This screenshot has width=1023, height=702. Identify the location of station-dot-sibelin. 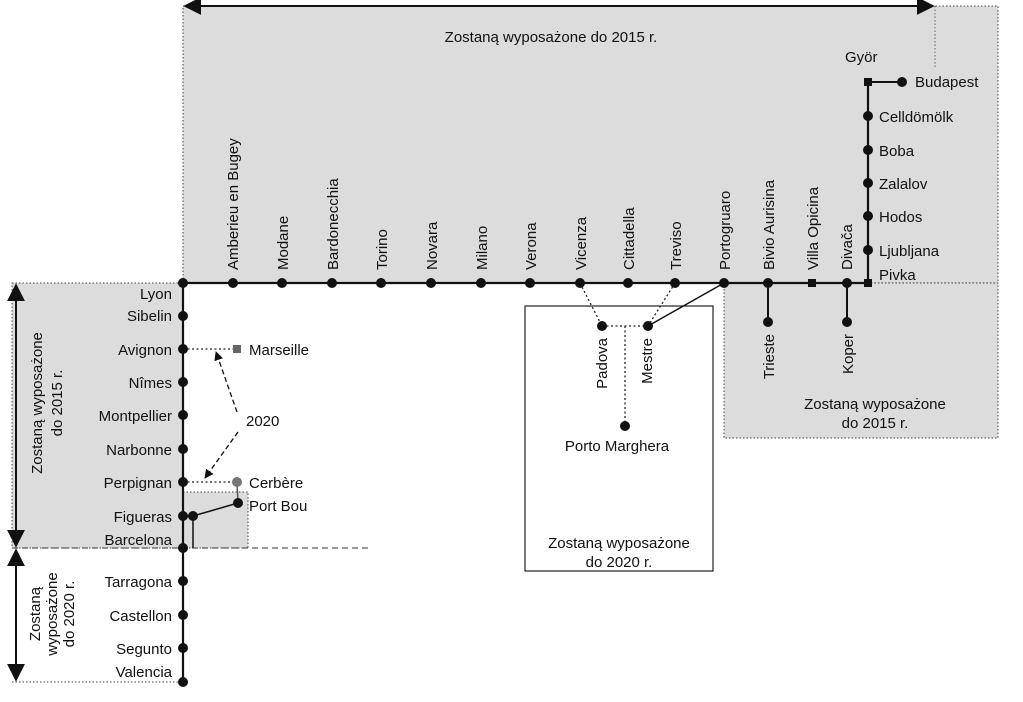
(183, 316).